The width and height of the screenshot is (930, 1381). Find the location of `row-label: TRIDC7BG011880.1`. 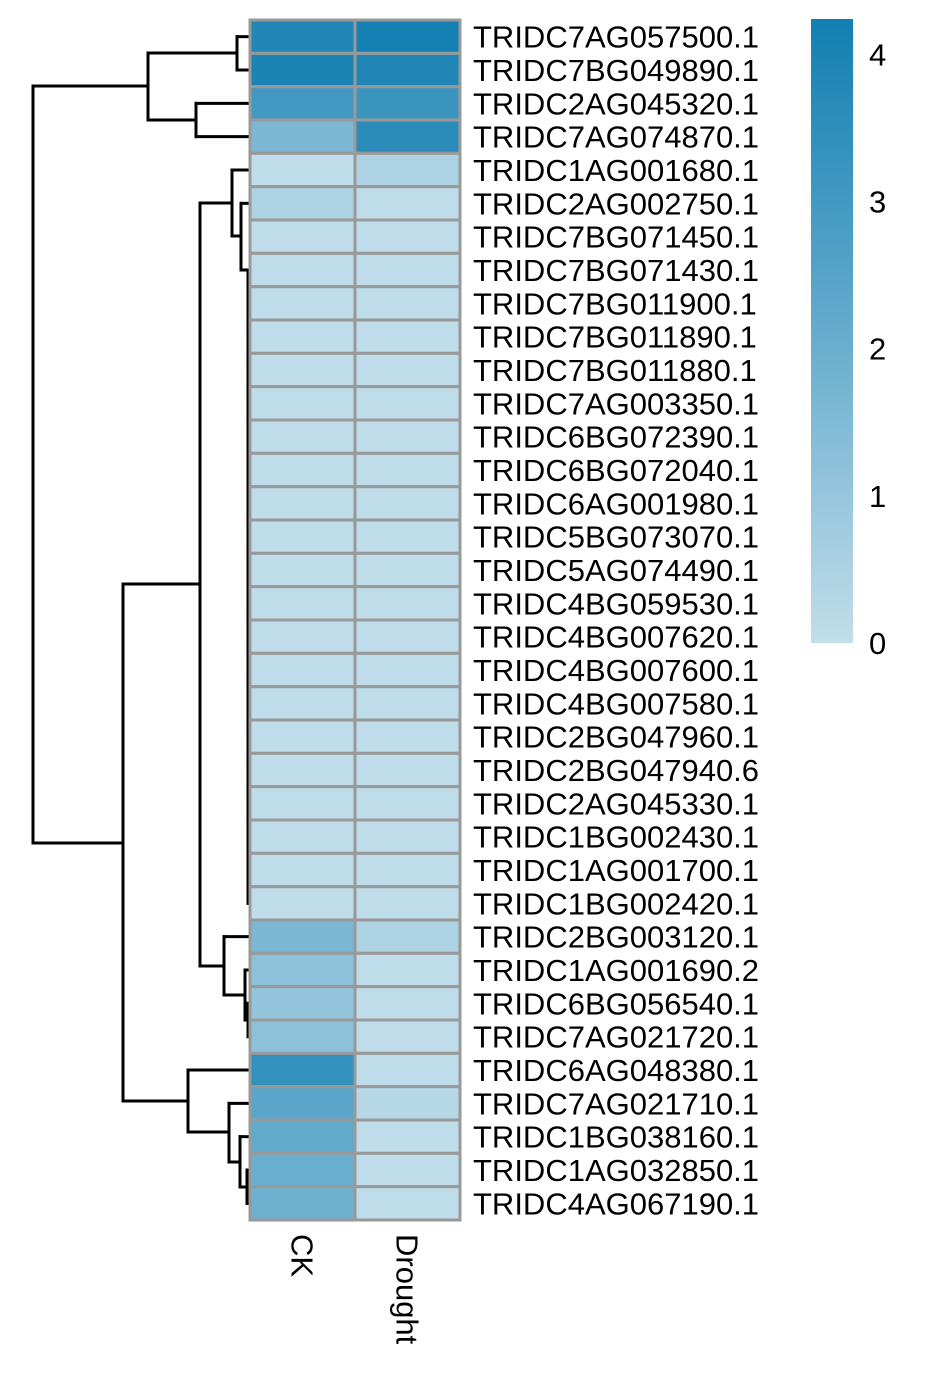

row-label: TRIDC7BG011880.1 is located at coordinates (615, 370).